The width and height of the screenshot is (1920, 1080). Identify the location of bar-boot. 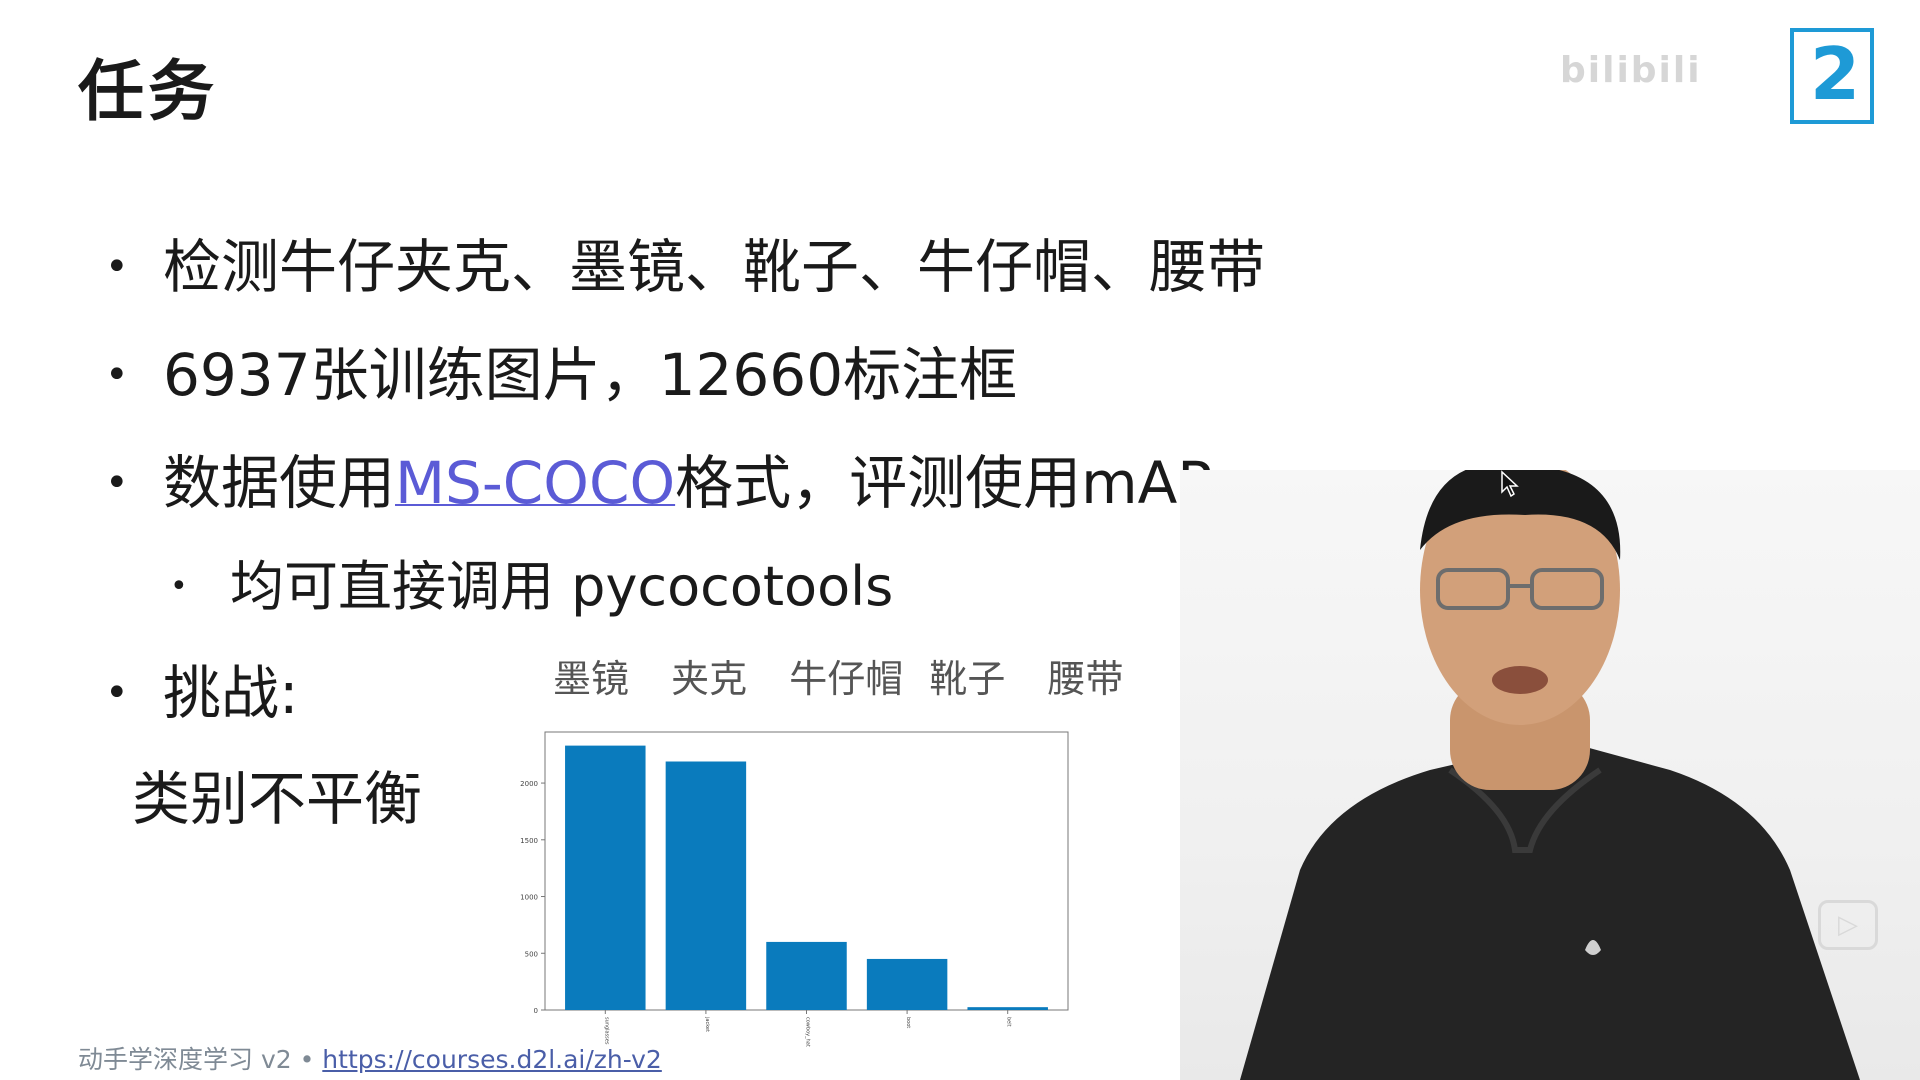
(907, 984).